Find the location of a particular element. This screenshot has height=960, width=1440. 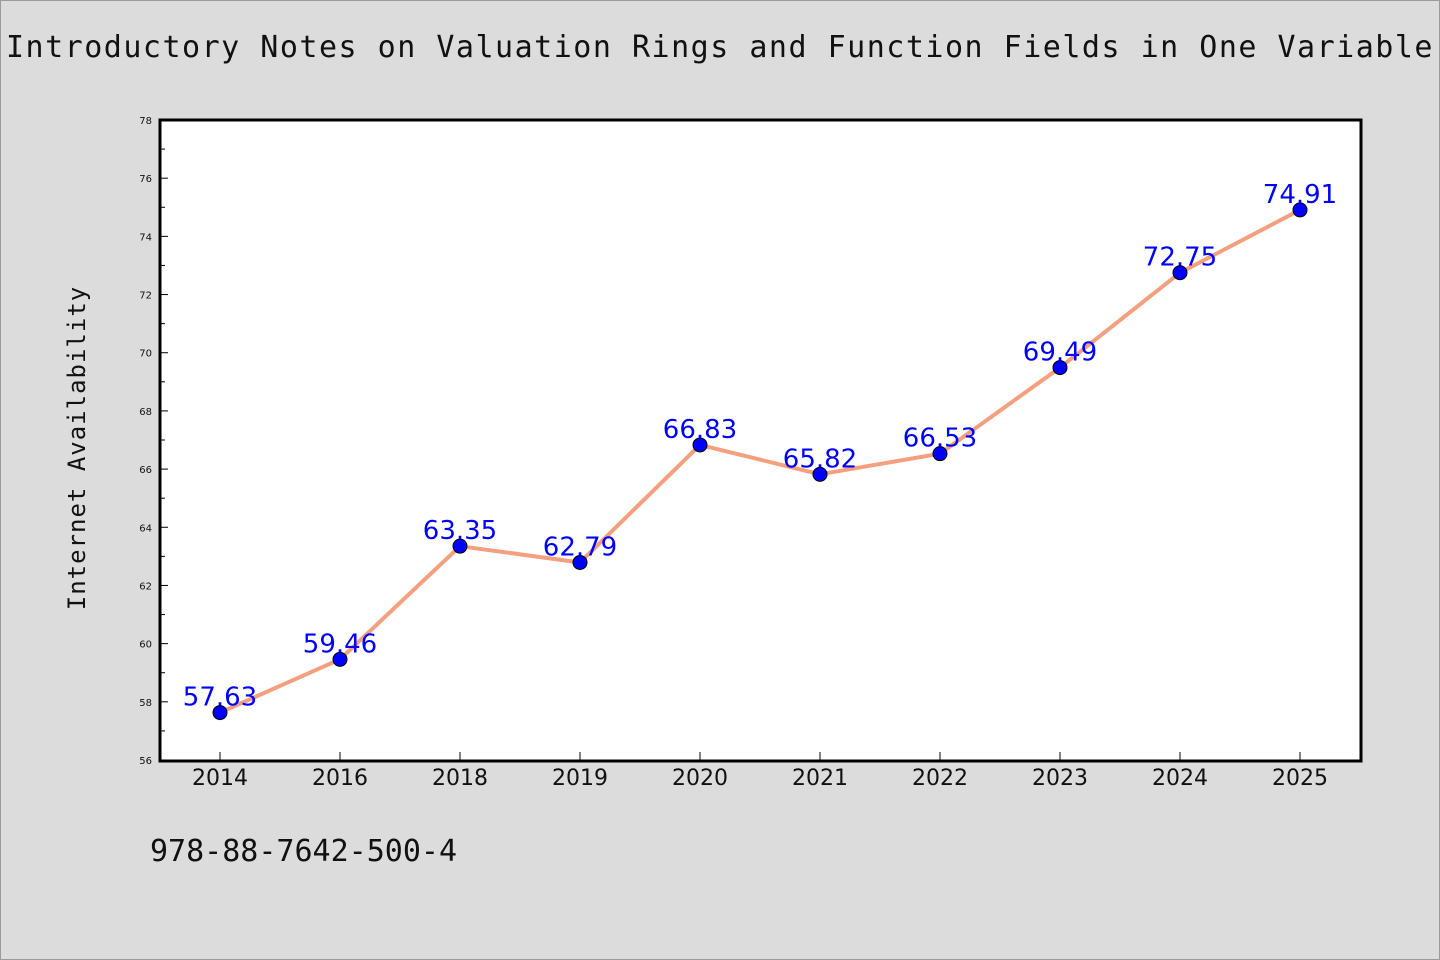

data-label: 69.49 is located at coordinates (1060, 353).